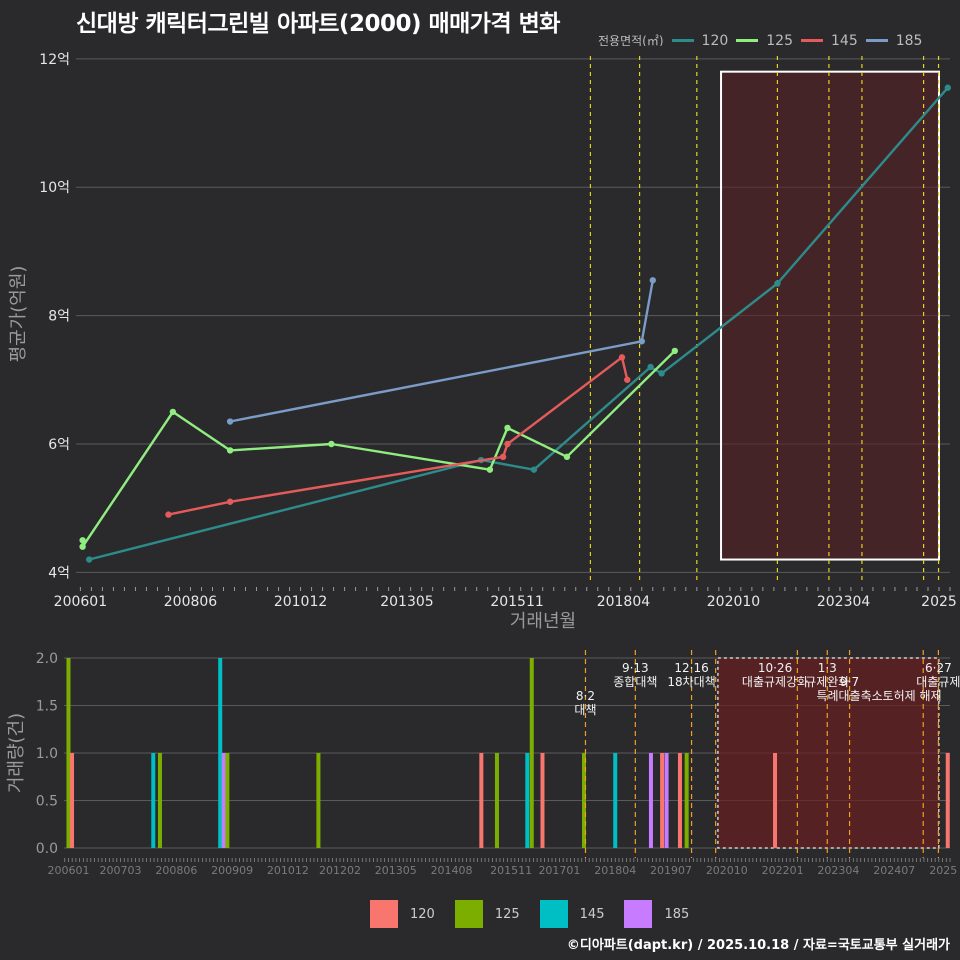 The height and width of the screenshot is (960, 960). I want to click on y-tick-label: 6억, so click(59, 445).